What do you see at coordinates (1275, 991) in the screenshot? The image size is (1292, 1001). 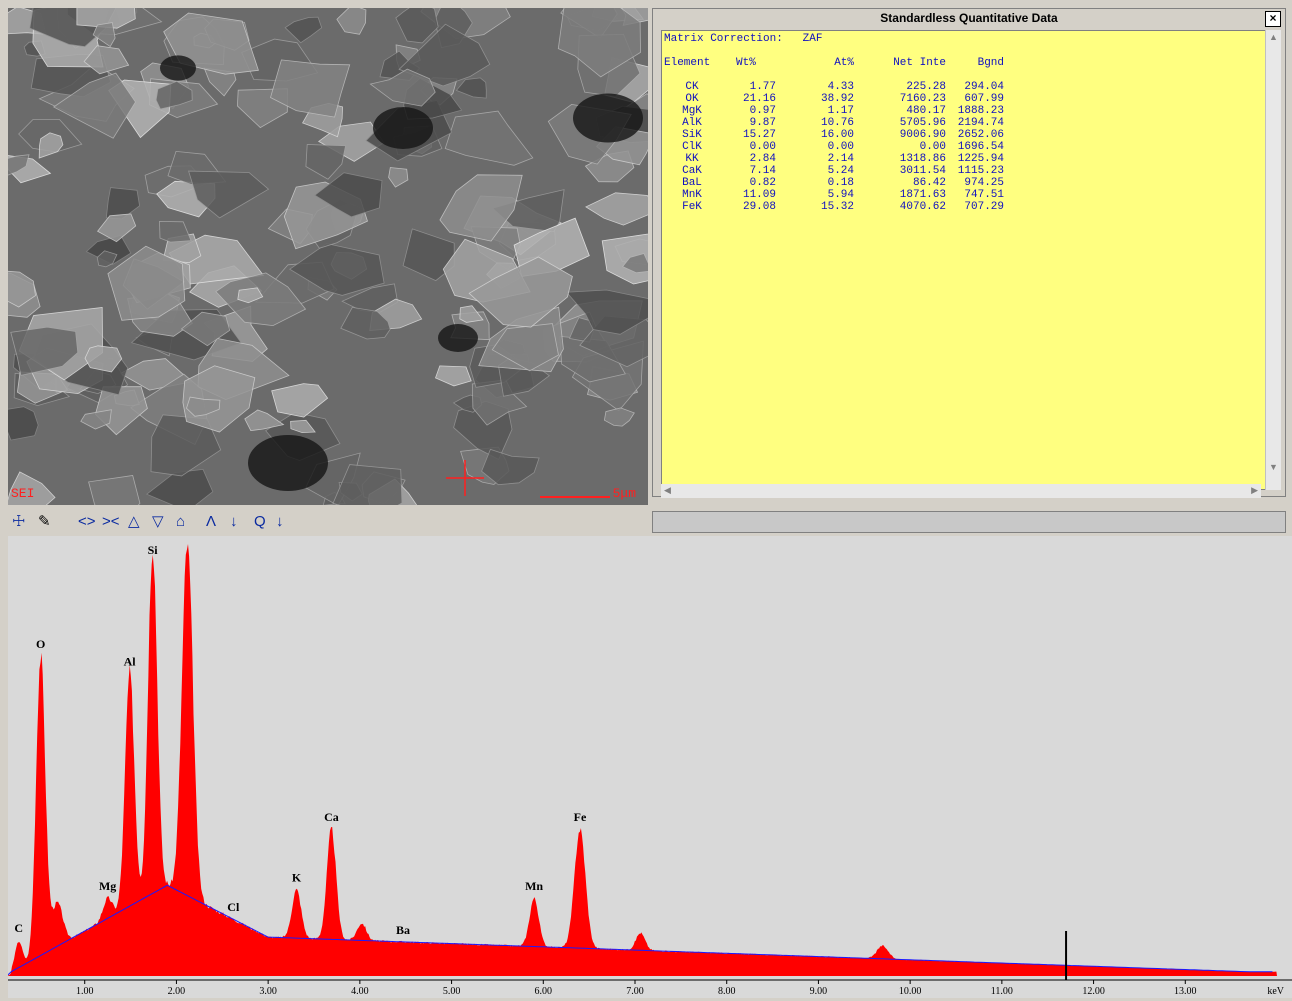 I see `x-unit-label: keV` at bounding box center [1275, 991].